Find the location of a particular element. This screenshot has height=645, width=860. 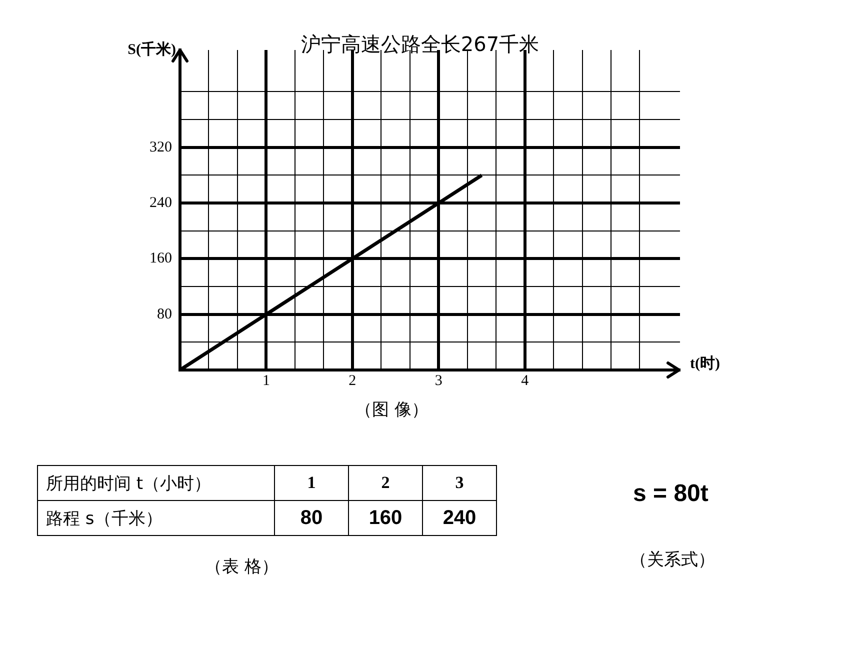

text: 160 is located at coordinates (385, 518).